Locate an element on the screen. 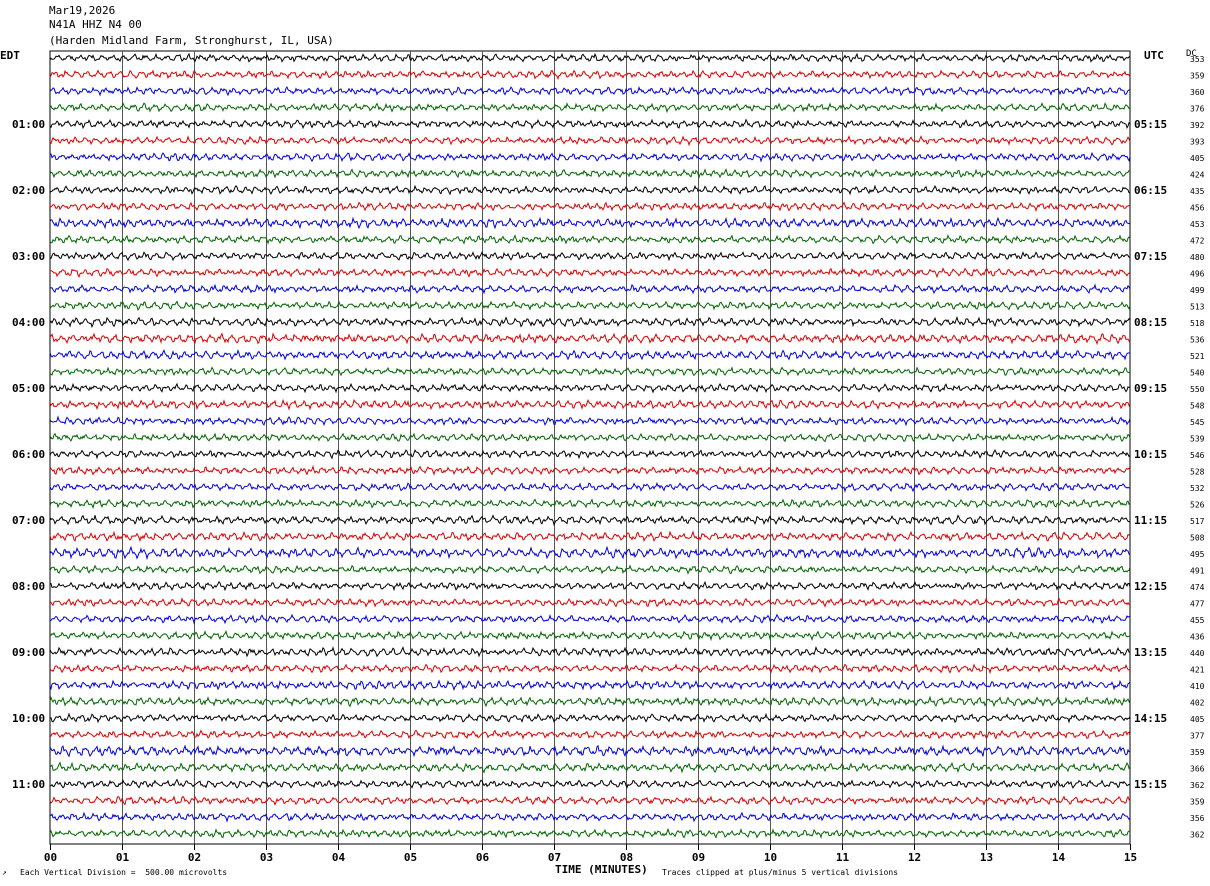 The height and width of the screenshot is (886, 1210). x-tick-label: 02 is located at coordinates (194, 857).